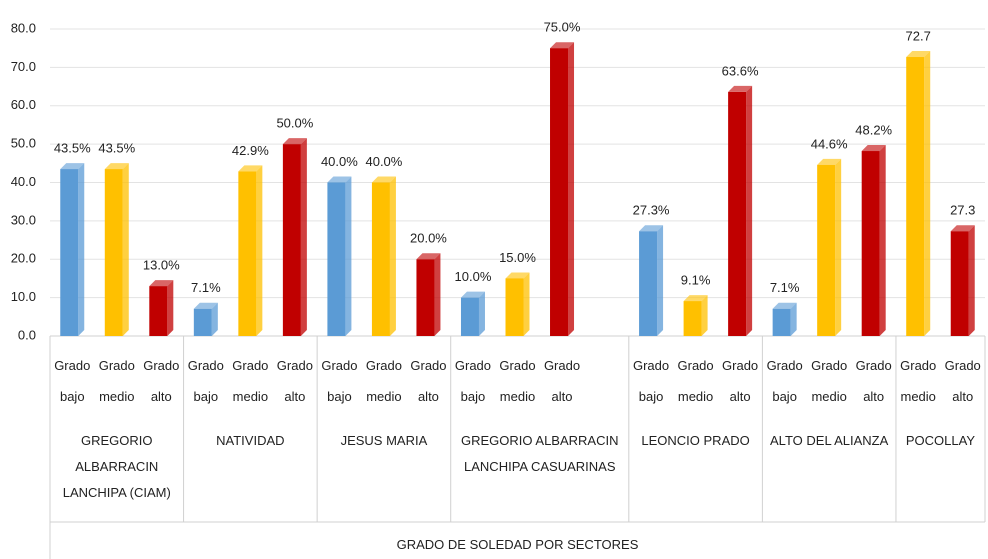 This screenshot has width=988, height=559. Describe the element at coordinates (517, 257) in the screenshot. I see `data-label: 15.0%` at that location.